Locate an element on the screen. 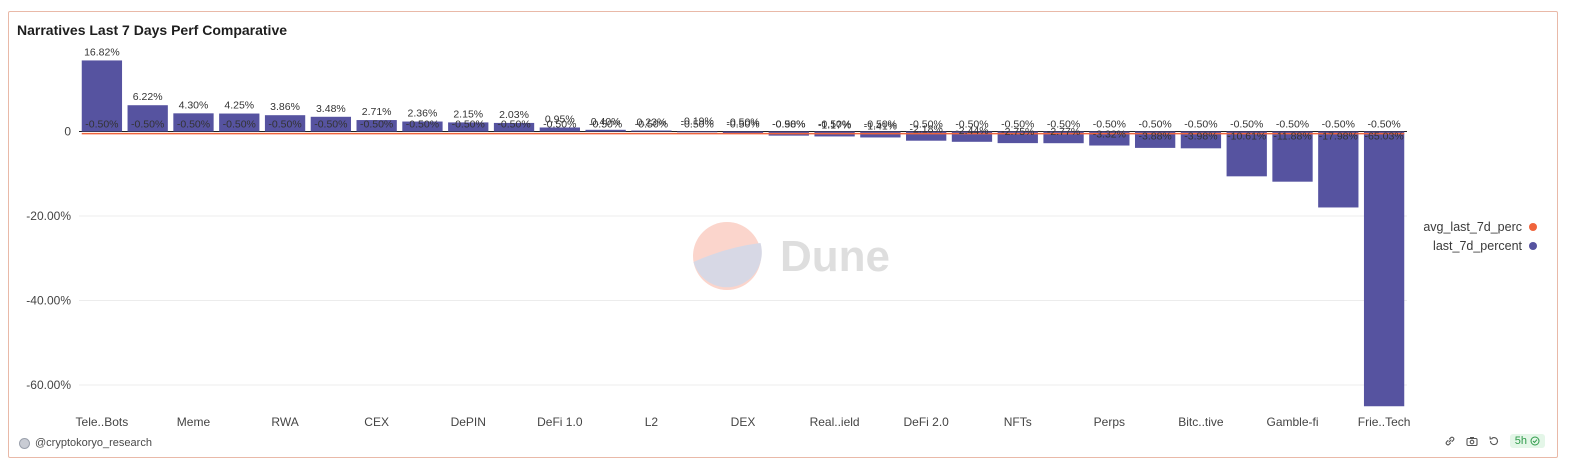  y-tick-label: -20.00% is located at coordinates (48, 216).